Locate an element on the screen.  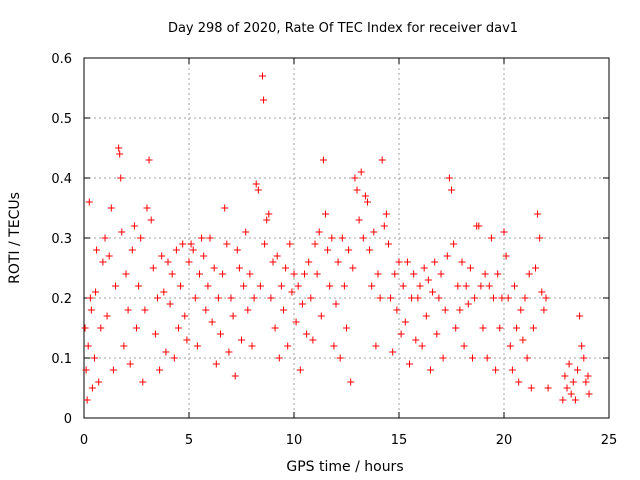
x-axis-label: GPS time / hours is located at coordinates (344, 467).